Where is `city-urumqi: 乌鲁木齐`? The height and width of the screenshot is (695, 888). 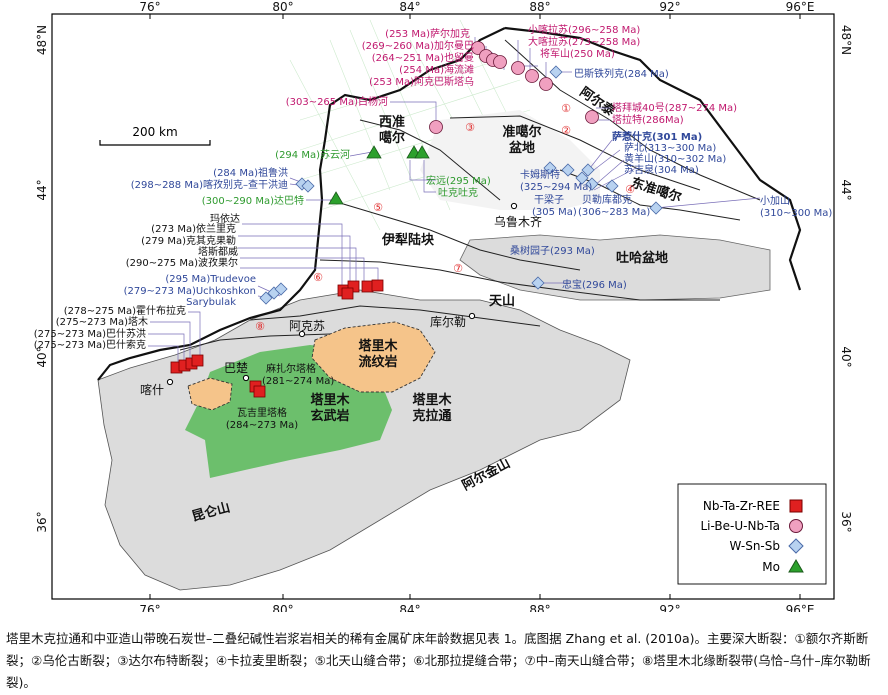 city-urumqi: 乌鲁木齐 is located at coordinates (518, 221).